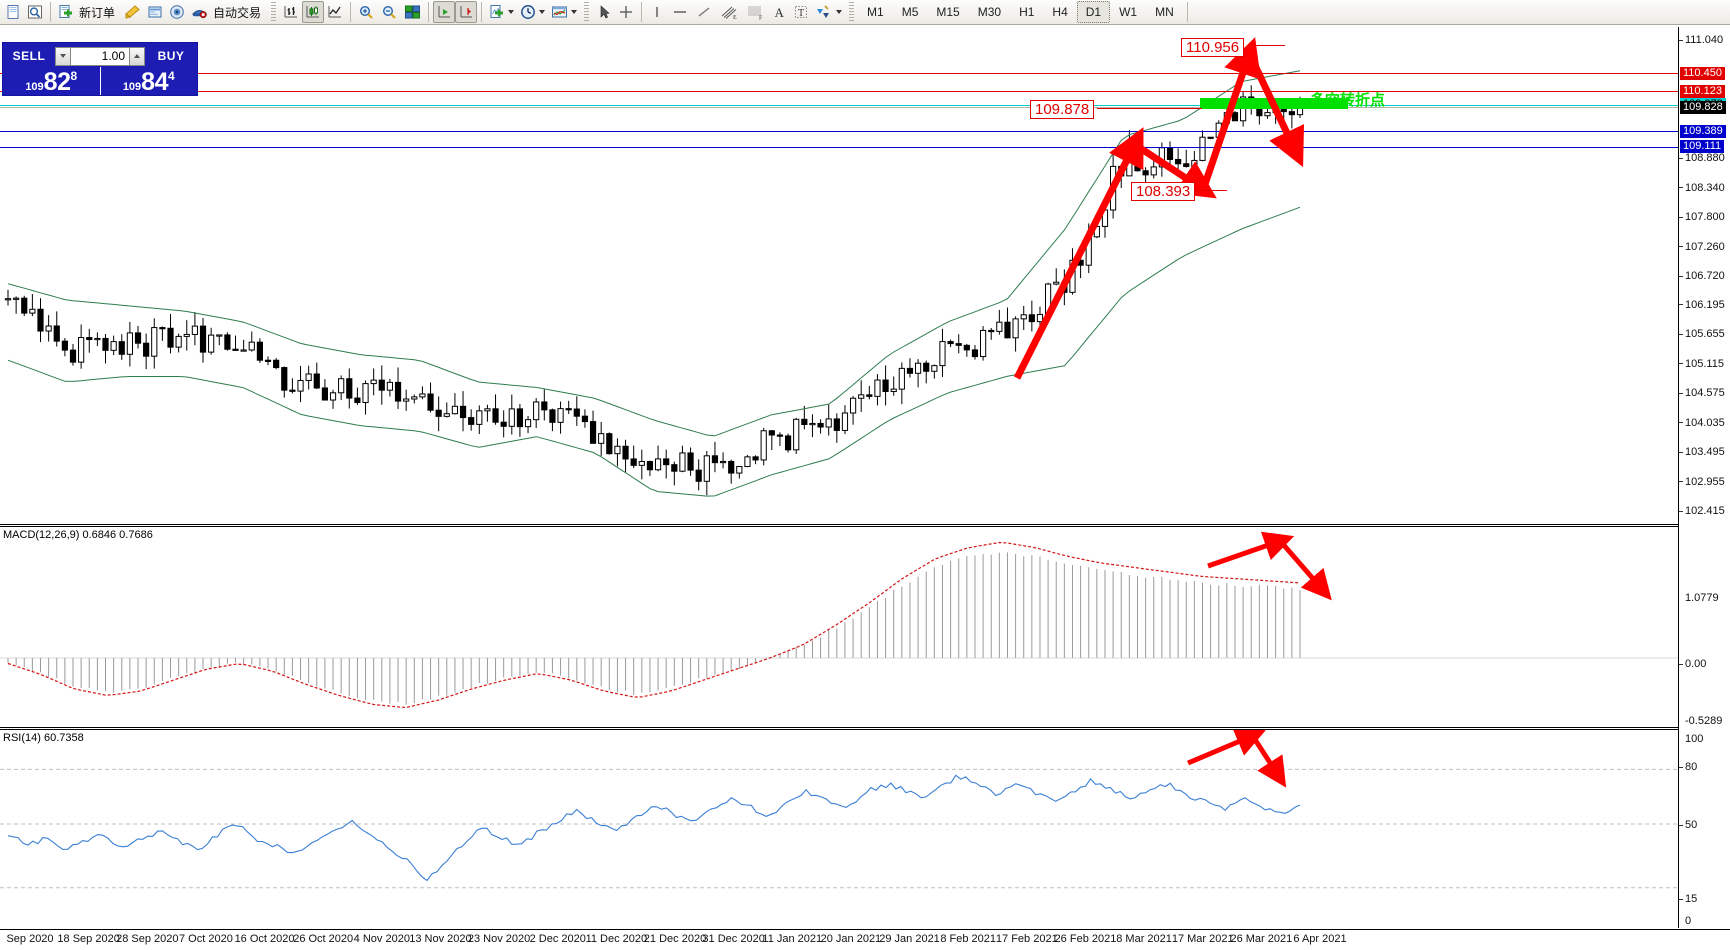 The height and width of the screenshot is (950, 1730). Describe the element at coordinates (1704, 363) in the screenshot. I see `price-tick-label: 105.115` at that location.